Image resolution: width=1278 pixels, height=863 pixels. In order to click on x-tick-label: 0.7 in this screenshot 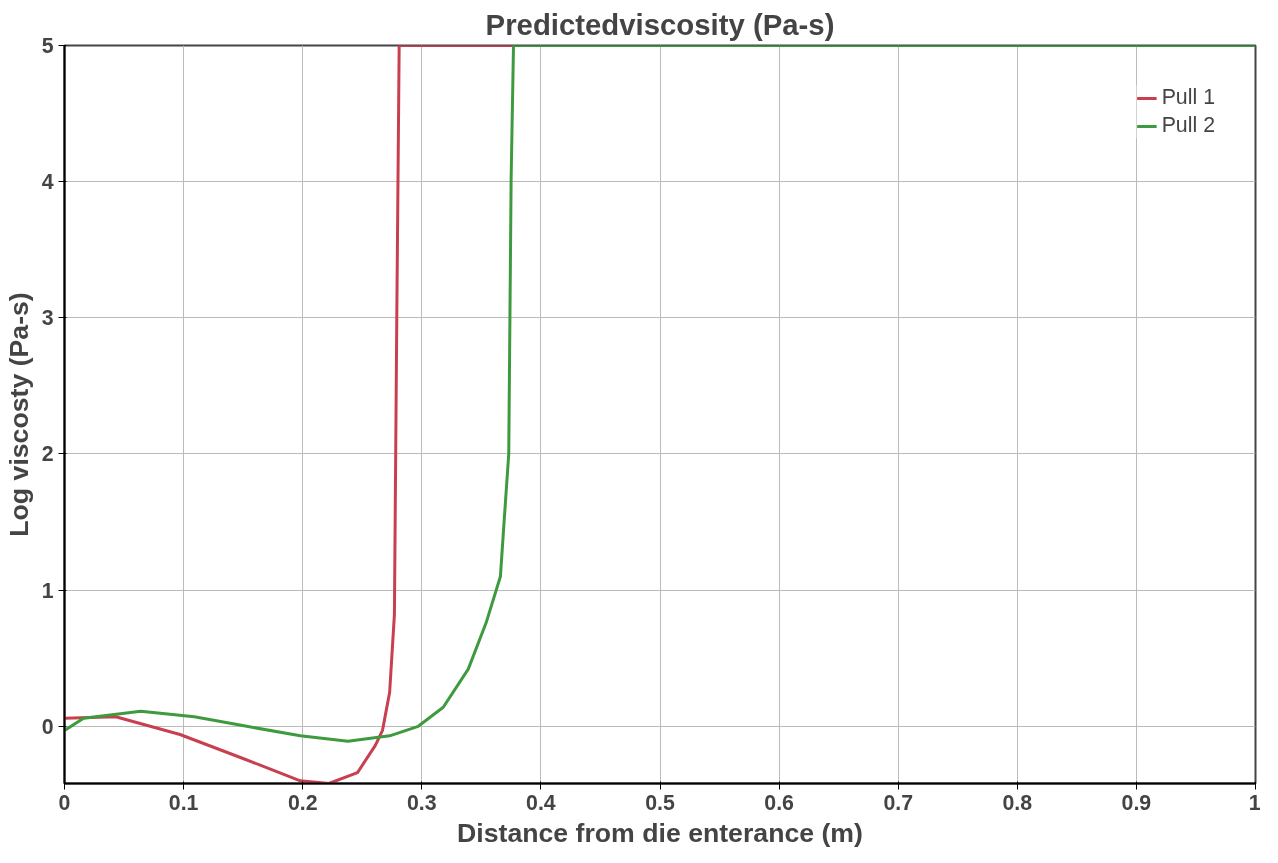, I will do `click(898, 802)`.